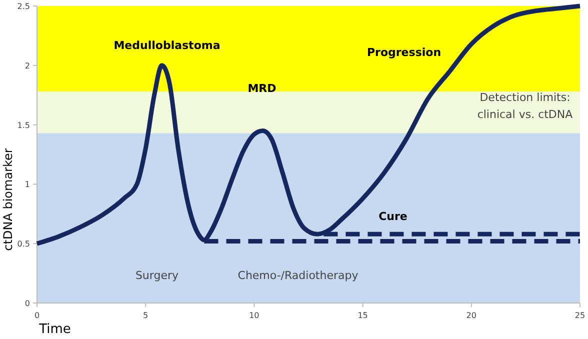 Image resolution: width=588 pixels, height=339 pixels. I want to click on x-tick-label: 25, so click(580, 315).